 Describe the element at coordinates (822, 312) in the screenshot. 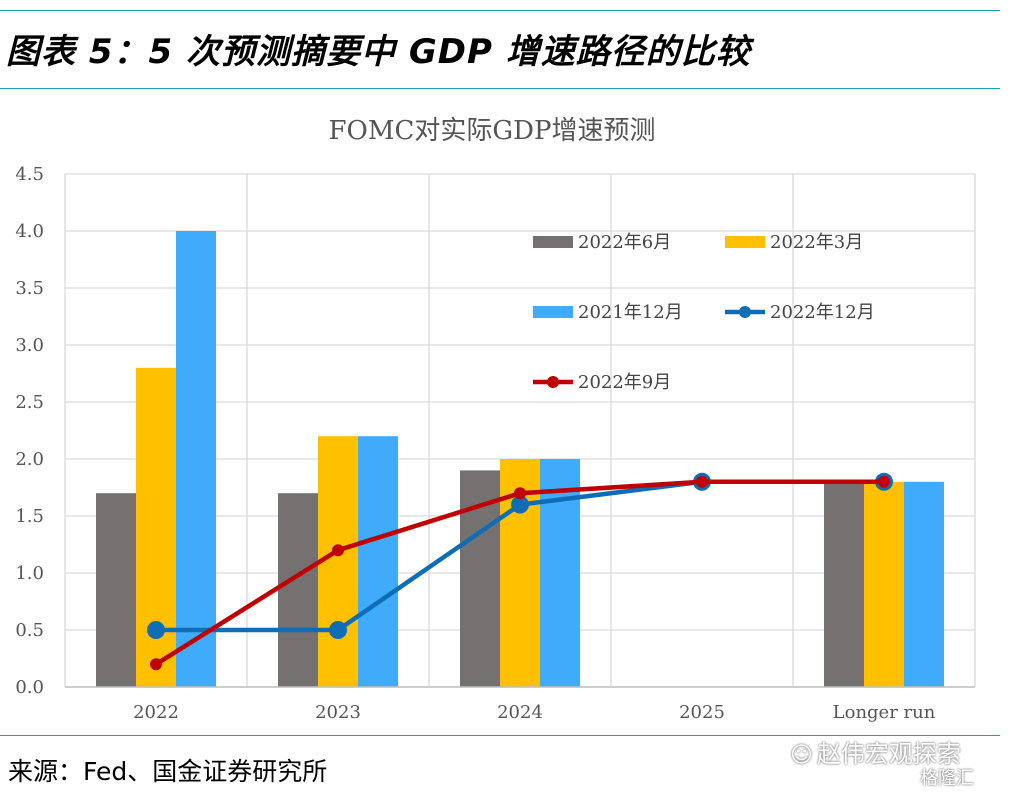

I see `legend-label: 2022年12月` at that location.